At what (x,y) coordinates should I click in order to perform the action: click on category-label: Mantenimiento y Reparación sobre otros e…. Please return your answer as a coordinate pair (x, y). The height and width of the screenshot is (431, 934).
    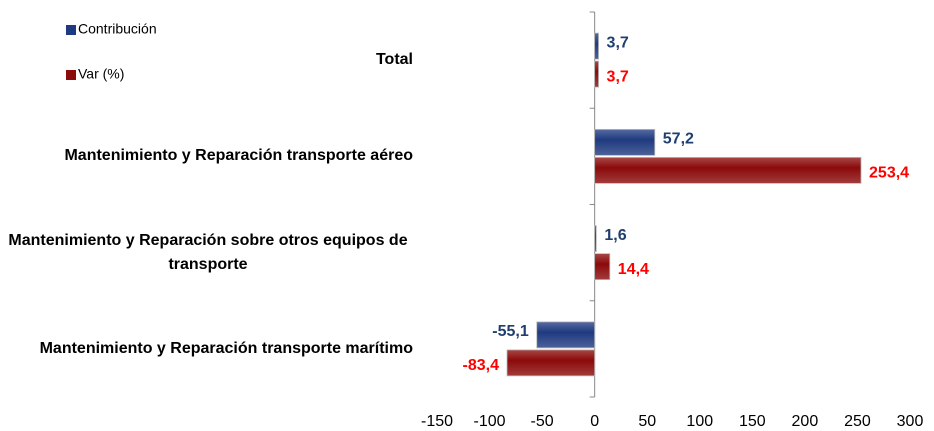
    Looking at the image, I should click on (208, 252).